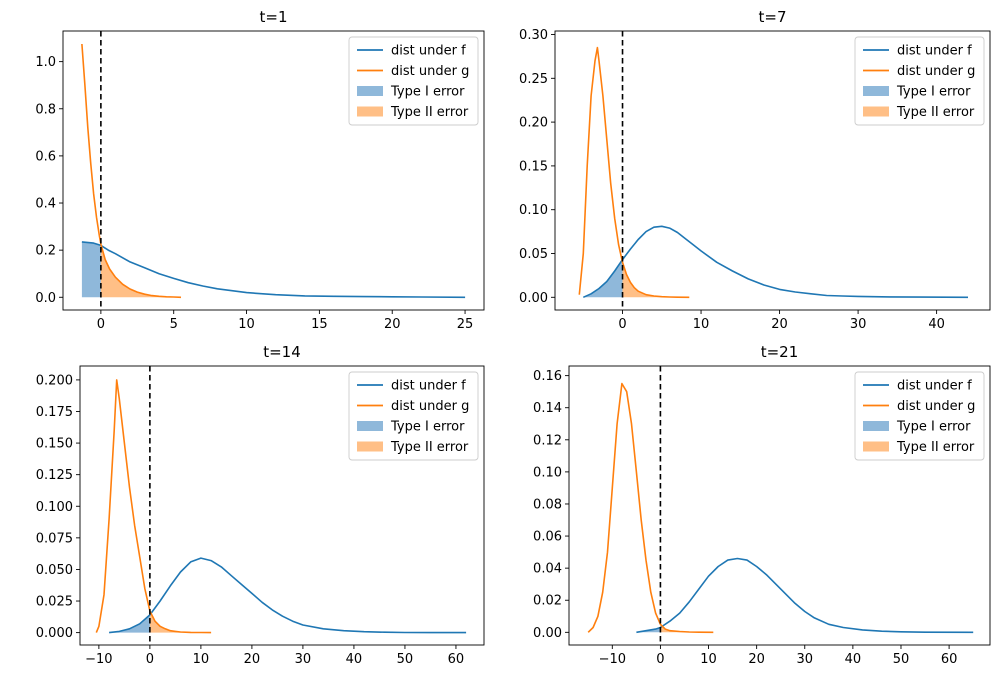 The image size is (999, 685). What do you see at coordinates (174, 324) in the screenshot?
I see `x-tick-label: 5` at bounding box center [174, 324].